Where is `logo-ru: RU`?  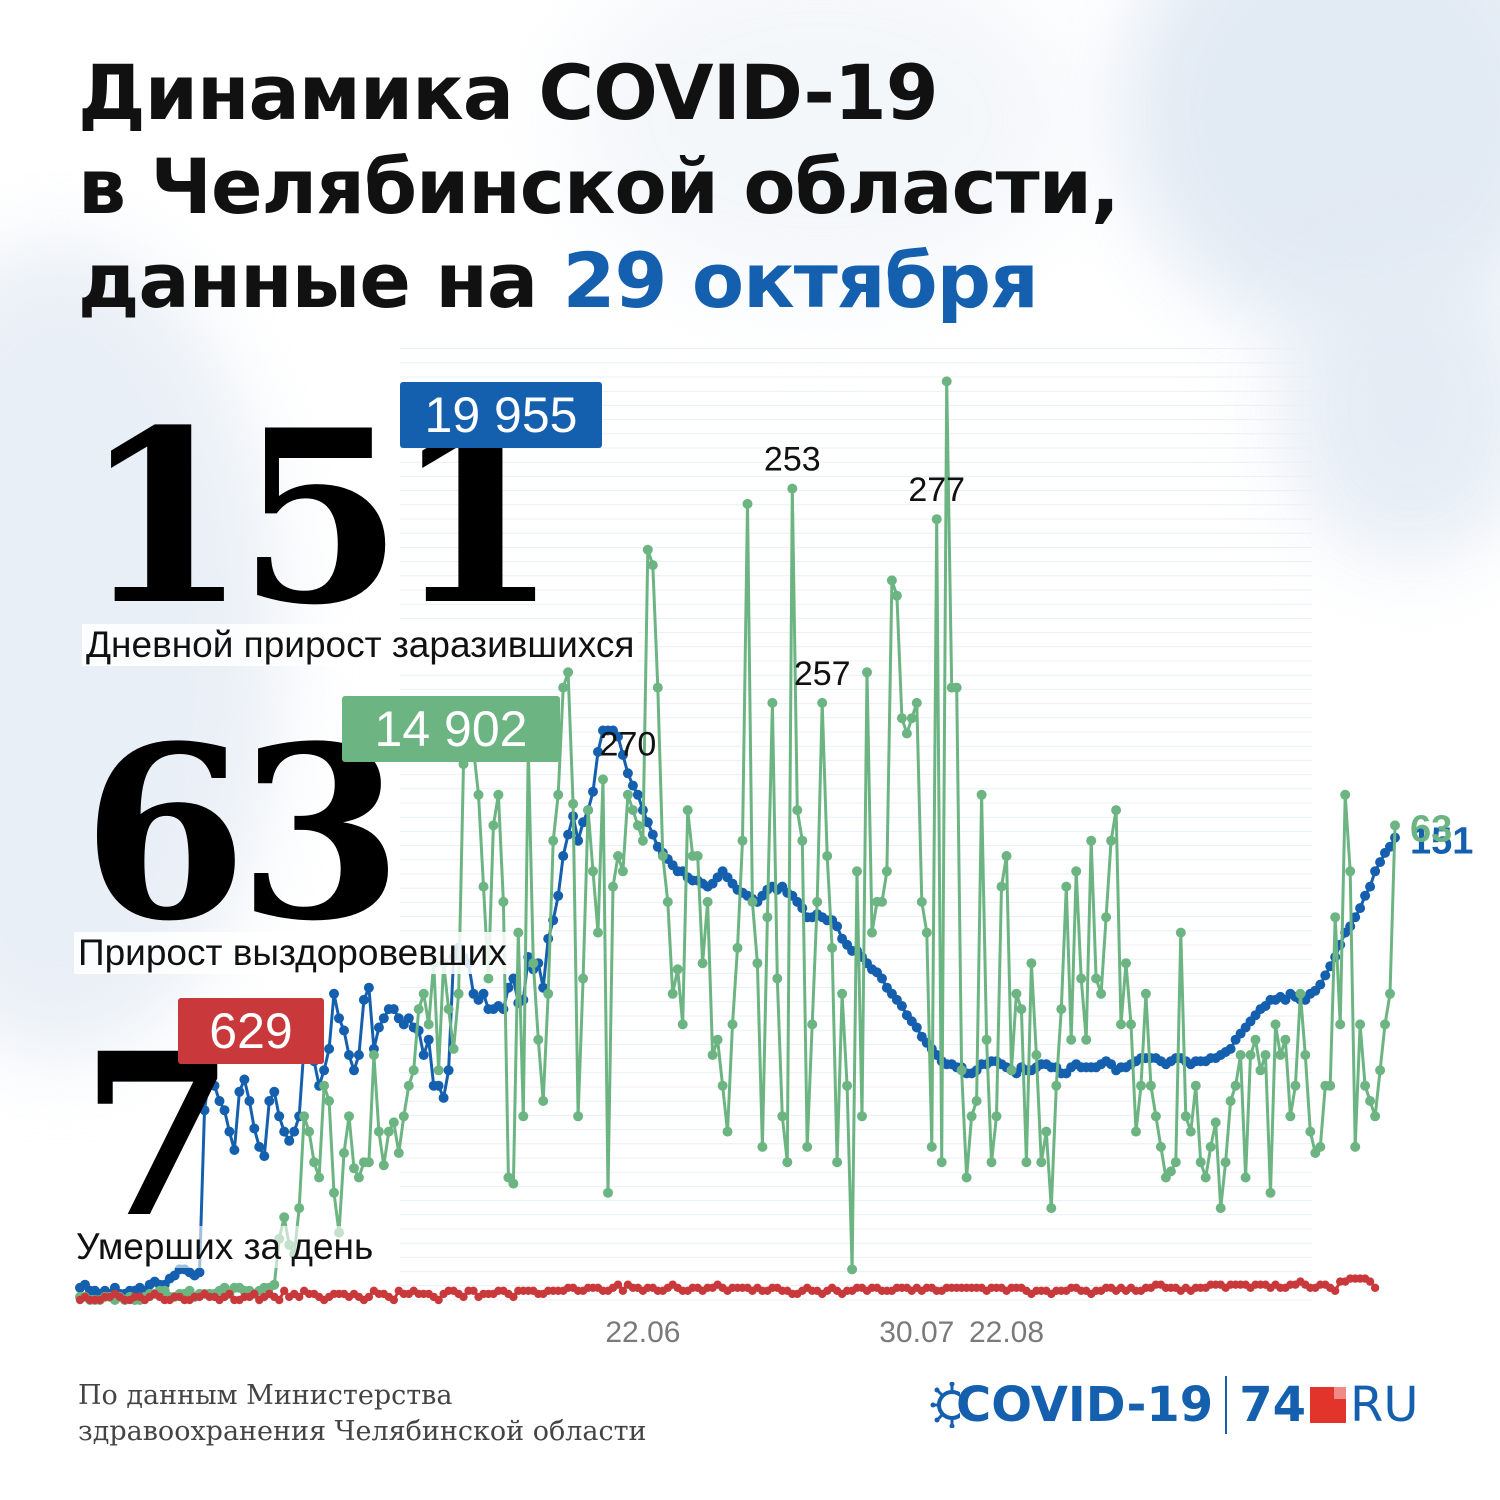
logo-ru: RU is located at coordinates (1384, 1405).